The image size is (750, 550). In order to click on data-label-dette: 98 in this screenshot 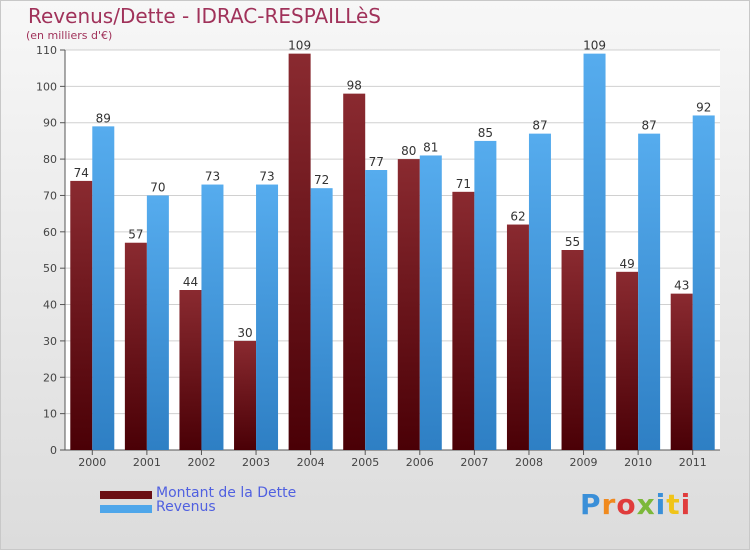, I will do `click(354, 86)`.